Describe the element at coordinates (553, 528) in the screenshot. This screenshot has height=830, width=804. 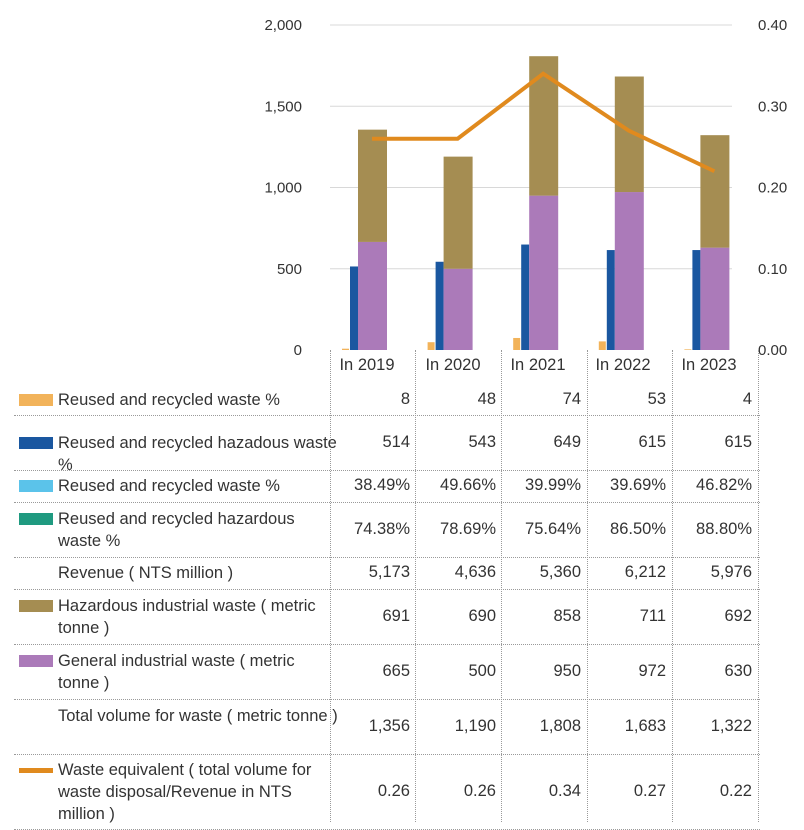
I see `table-cell: 75.64%` at that location.